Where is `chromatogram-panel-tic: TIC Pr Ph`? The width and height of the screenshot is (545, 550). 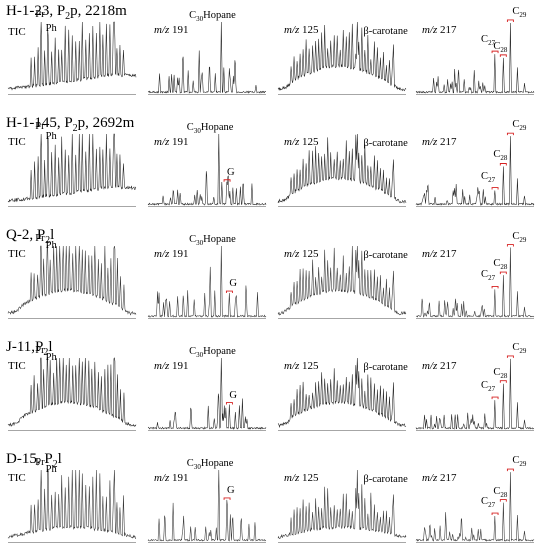 chromatogram-panel-tic: TIC Pr Ph is located at coordinates (72, 52).